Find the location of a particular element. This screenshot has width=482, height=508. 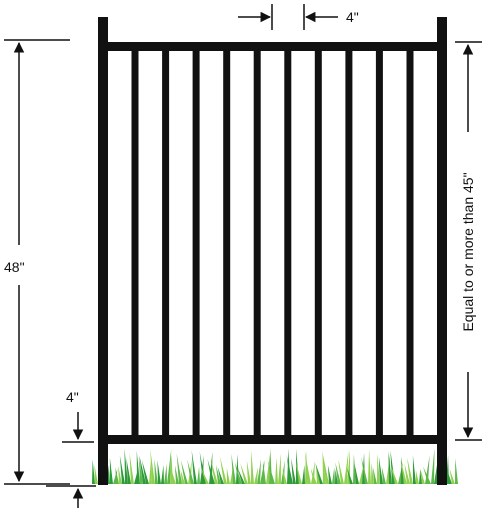

top-rail is located at coordinates (272, 46).